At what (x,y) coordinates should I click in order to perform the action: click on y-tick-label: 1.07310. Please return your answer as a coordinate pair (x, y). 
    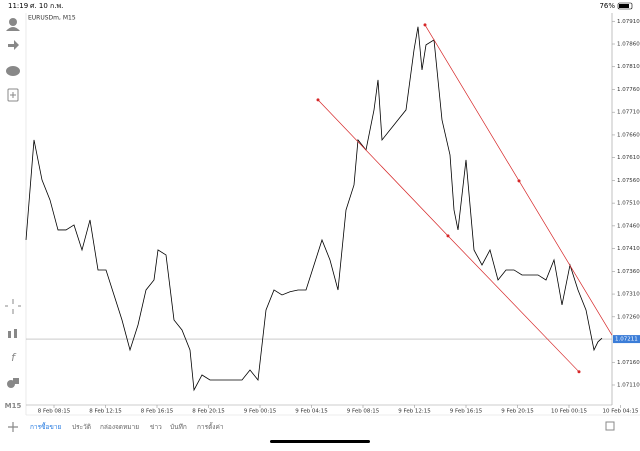
    Looking at the image, I should click on (628, 295).